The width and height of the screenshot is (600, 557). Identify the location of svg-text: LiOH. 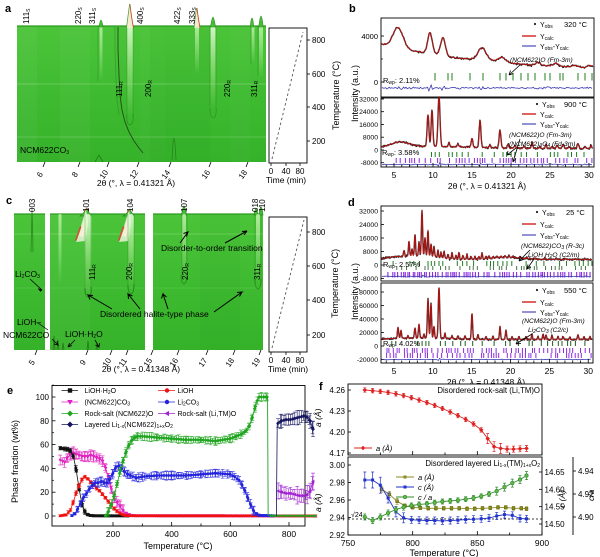
(186, 391).